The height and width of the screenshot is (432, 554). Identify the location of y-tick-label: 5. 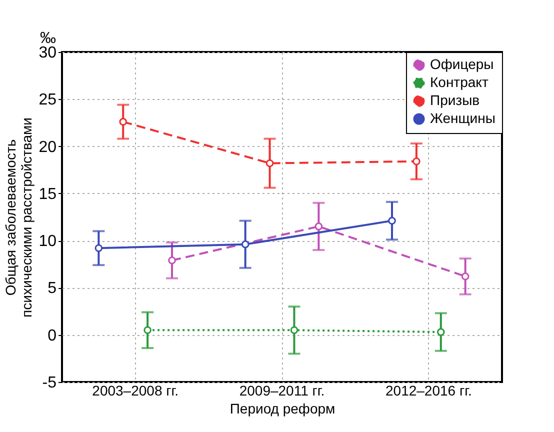
(52, 289).